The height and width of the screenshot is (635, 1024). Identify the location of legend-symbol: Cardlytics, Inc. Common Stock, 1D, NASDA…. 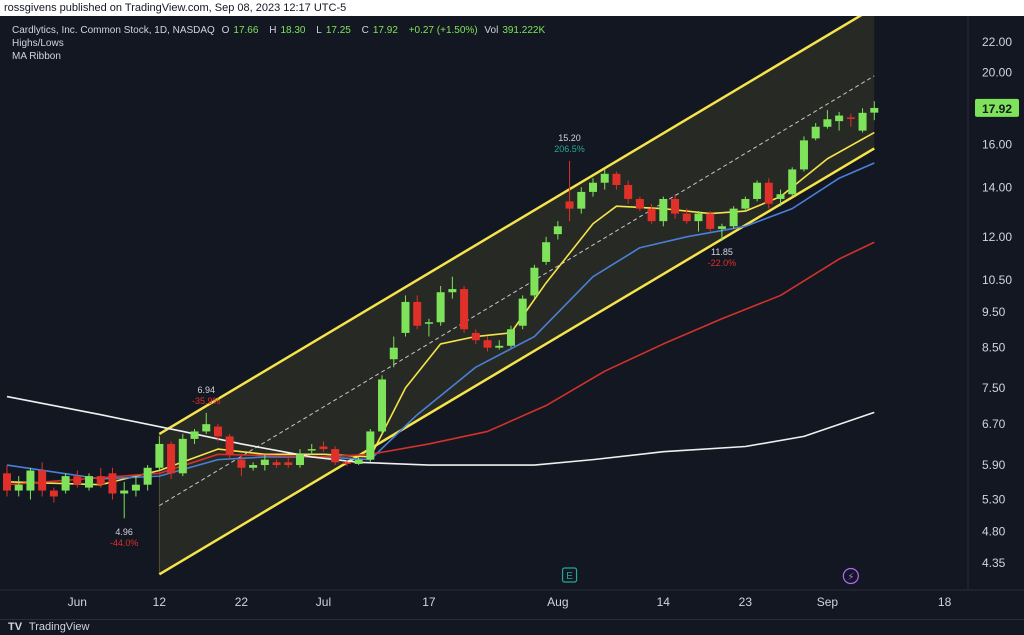
(113, 30).